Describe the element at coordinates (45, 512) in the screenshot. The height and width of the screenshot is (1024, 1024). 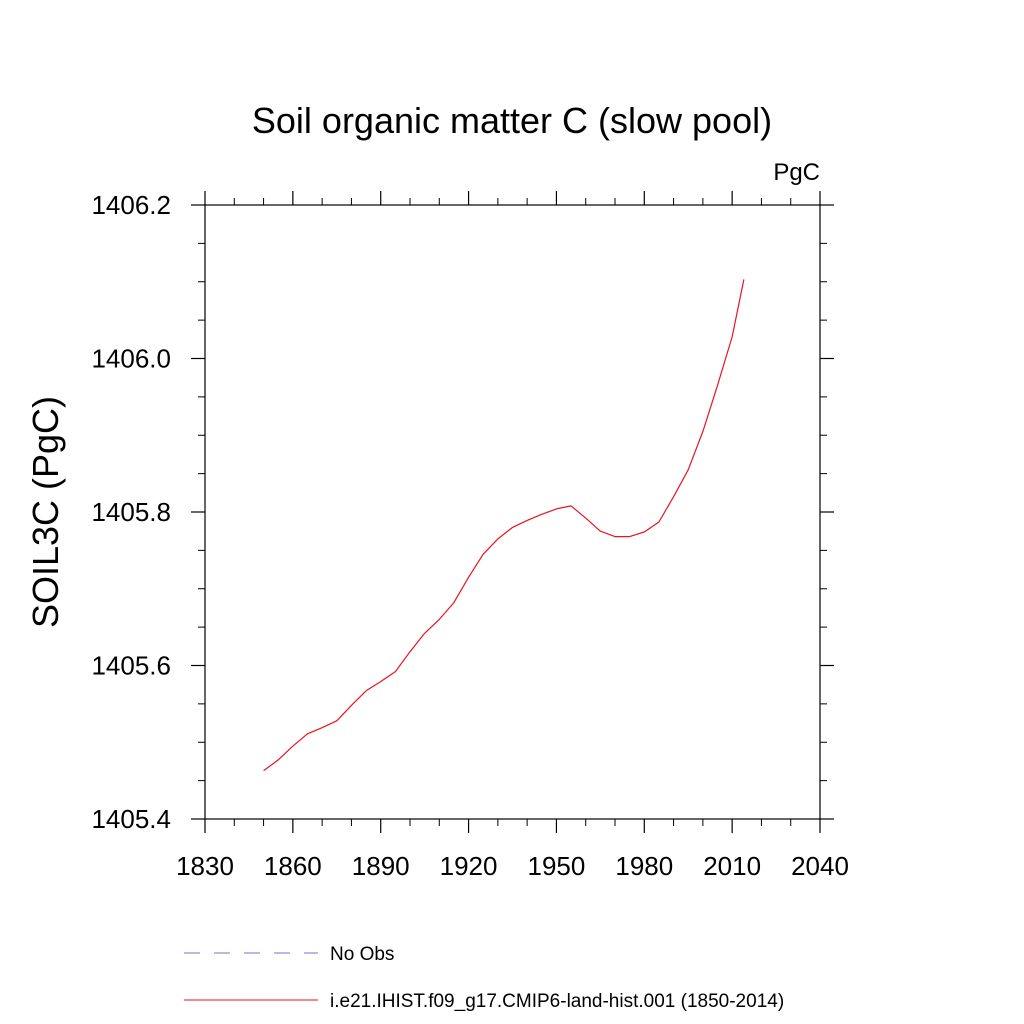
I see `y-axis-label: SOIL3C (PgC)` at that location.